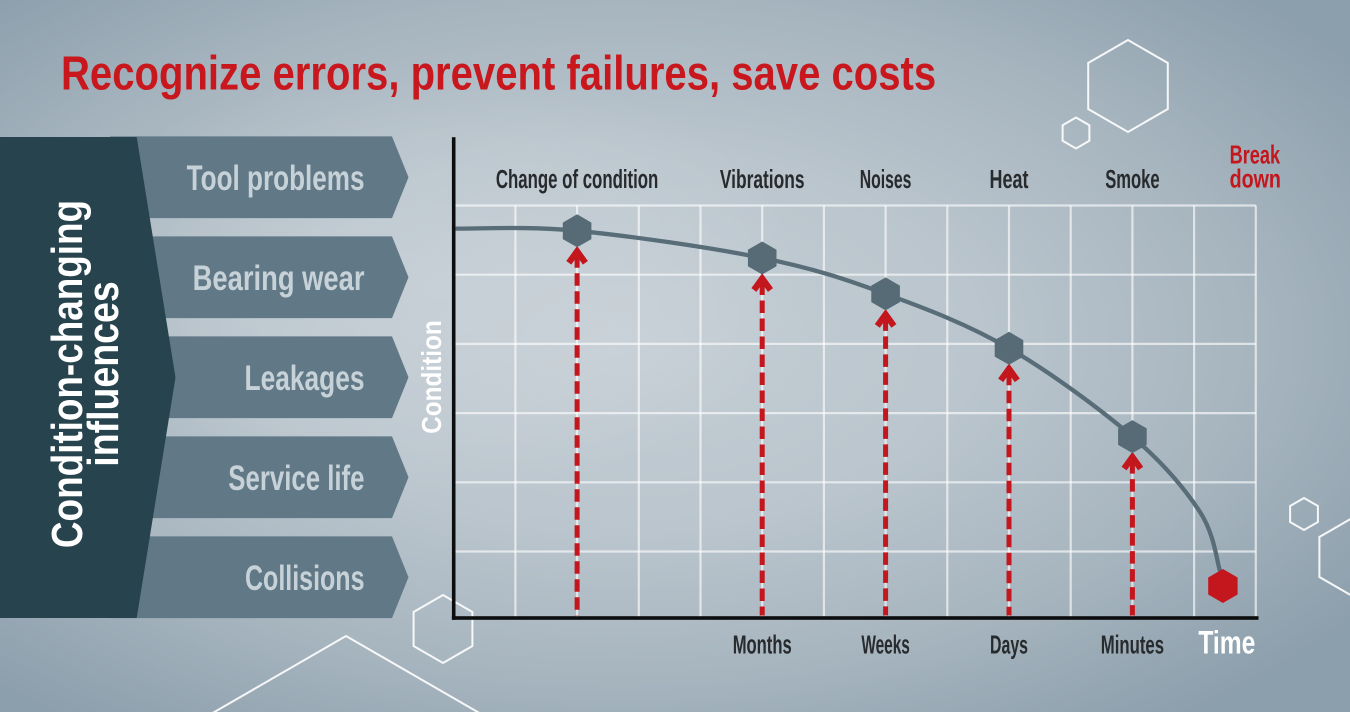  What do you see at coordinates (1132, 179) in the screenshot?
I see `svg-text: Smoke` at bounding box center [1132, 179].